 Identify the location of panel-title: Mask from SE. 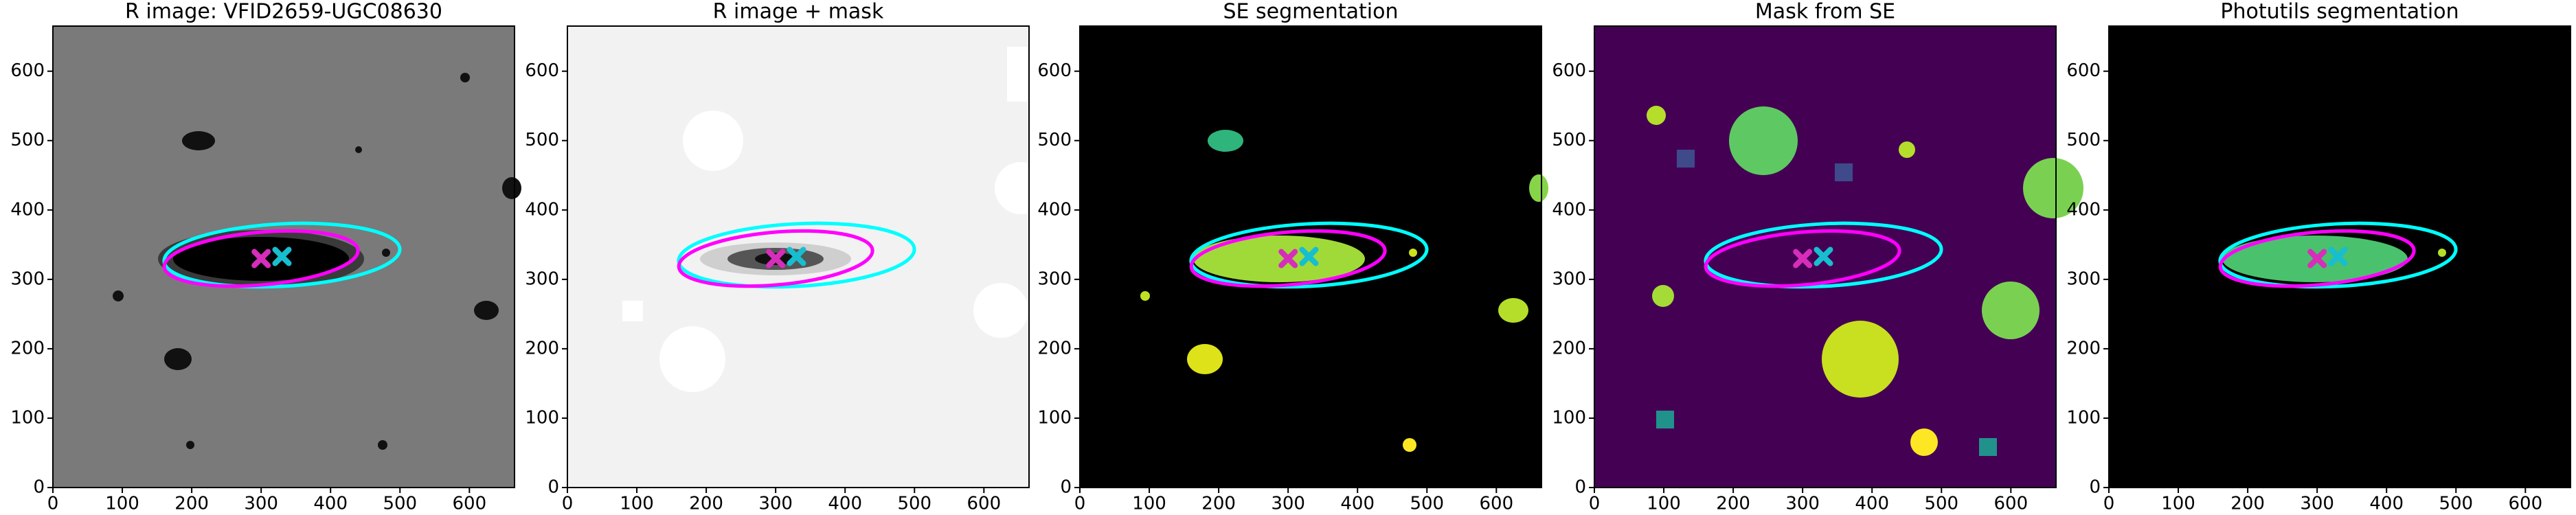
(1825, 12).